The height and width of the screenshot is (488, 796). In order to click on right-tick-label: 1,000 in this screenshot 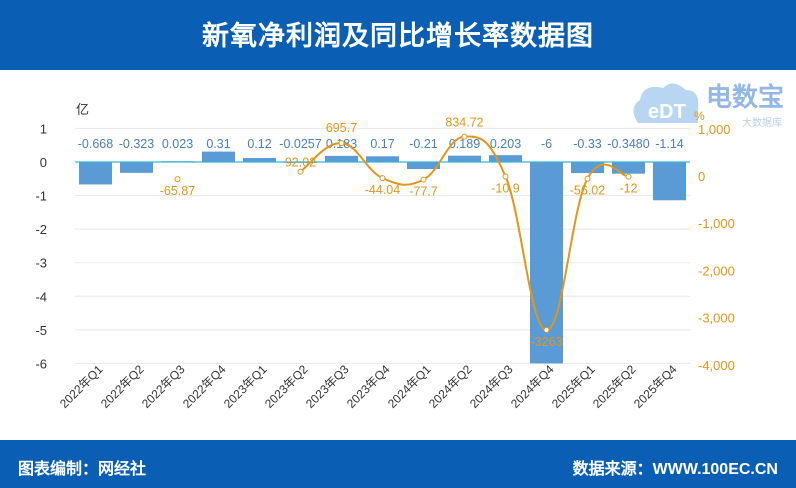, I will do `click(714, 129)`.